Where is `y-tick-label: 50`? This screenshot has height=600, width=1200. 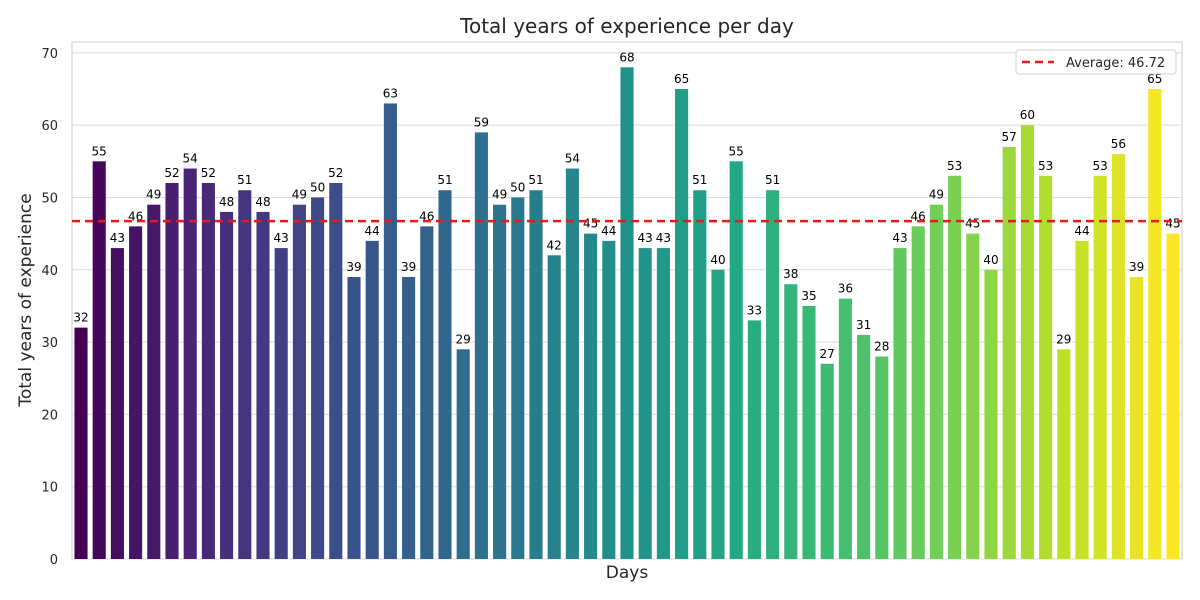
y-tick-label: 50 is located at coordinates (49, 198).